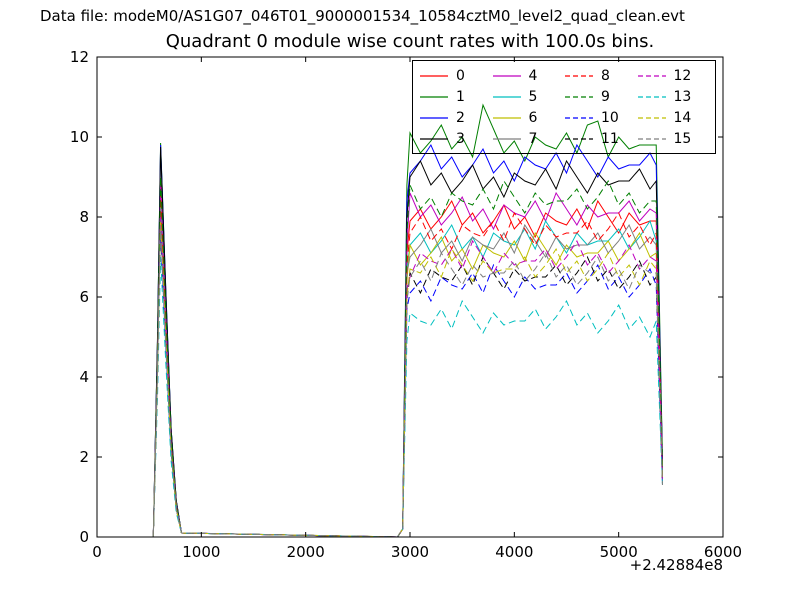 Image resolution: width=800 pixels, height=600 pixels. Describe the element at coordinates (410, 552) in the screenshot. I see `x-tick-label: 3000` at that location.